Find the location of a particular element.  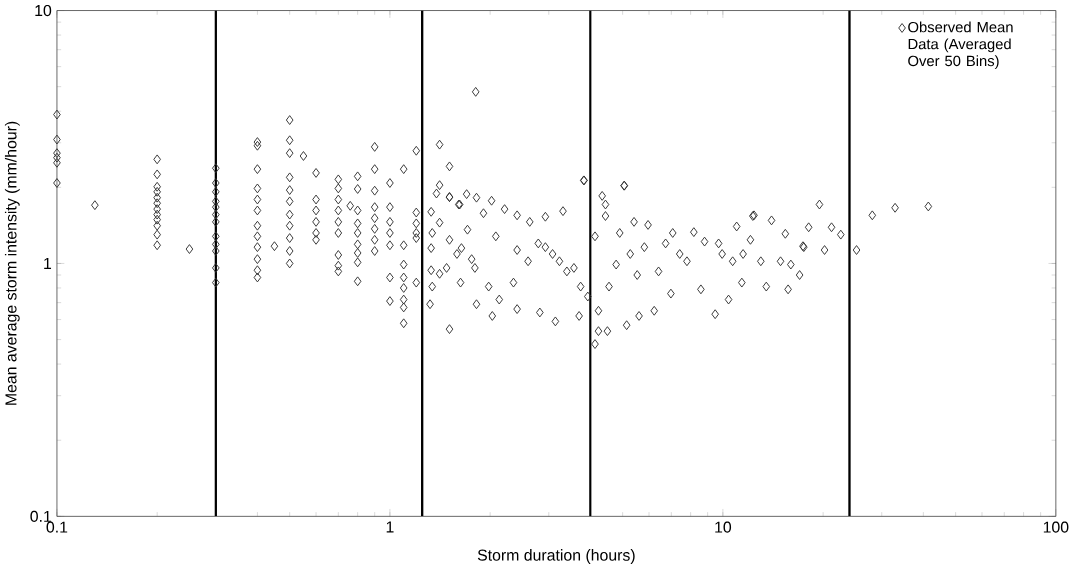

y-axis-title: Mean average storm intensity (mm/hour) is located at coordinates (12, 263).